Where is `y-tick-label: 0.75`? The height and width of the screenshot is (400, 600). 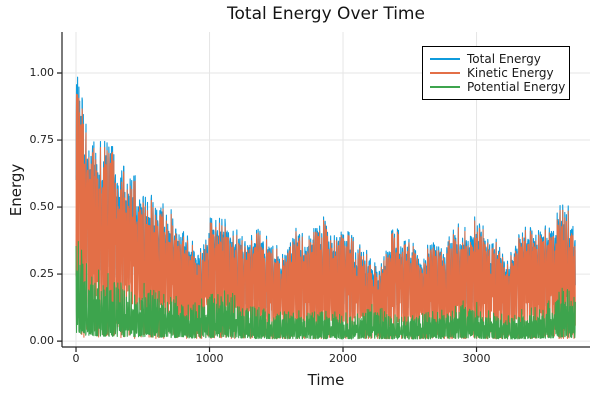 y-tick-label: 0.75 is located at coordinates (42, 140).